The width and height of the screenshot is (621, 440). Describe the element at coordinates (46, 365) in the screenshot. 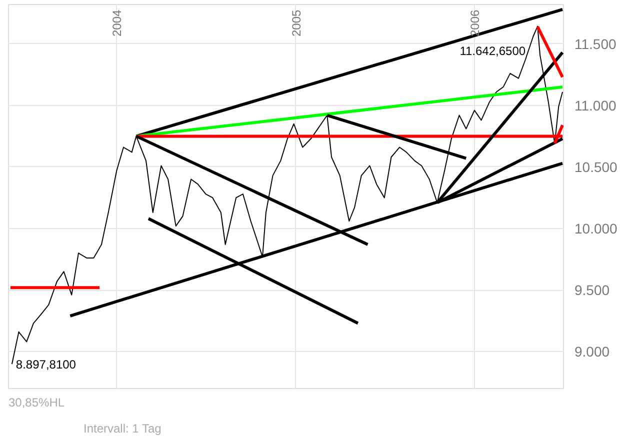

I see `annotation: 8.897,8100` at that location.